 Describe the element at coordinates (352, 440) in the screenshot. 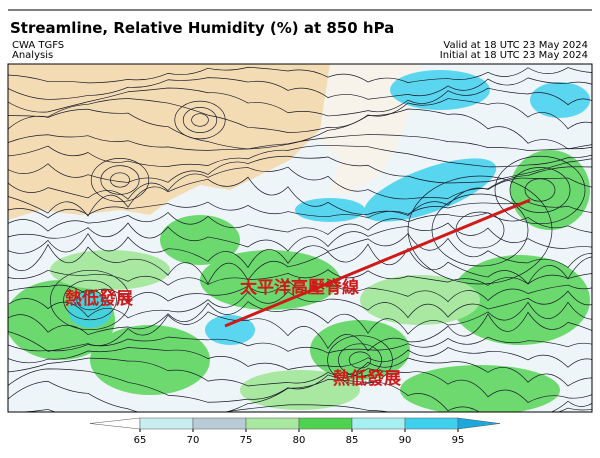

I see `colorbar-tick-label: 85` at that location.